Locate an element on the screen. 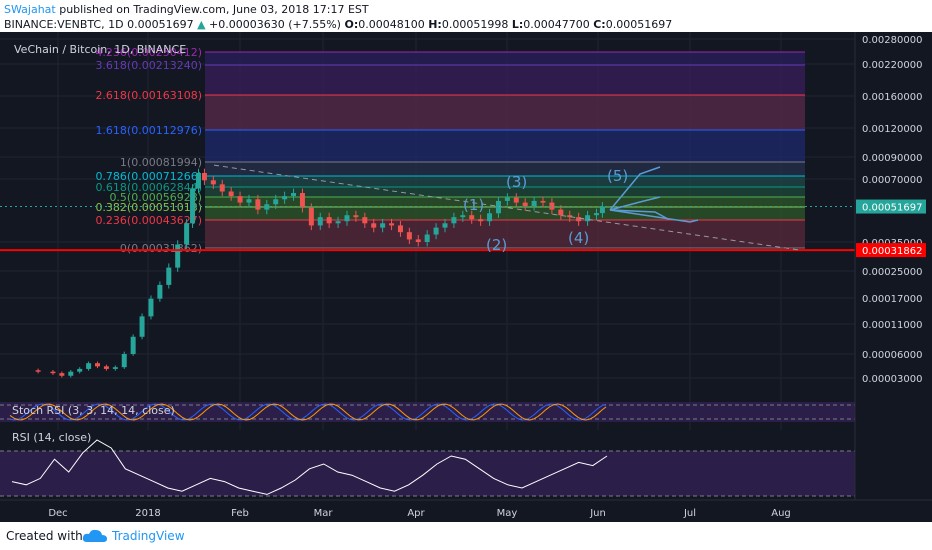 The width and height of the screenshot is (932, 550). stoch-d-line is located at coordinates (308, 412).